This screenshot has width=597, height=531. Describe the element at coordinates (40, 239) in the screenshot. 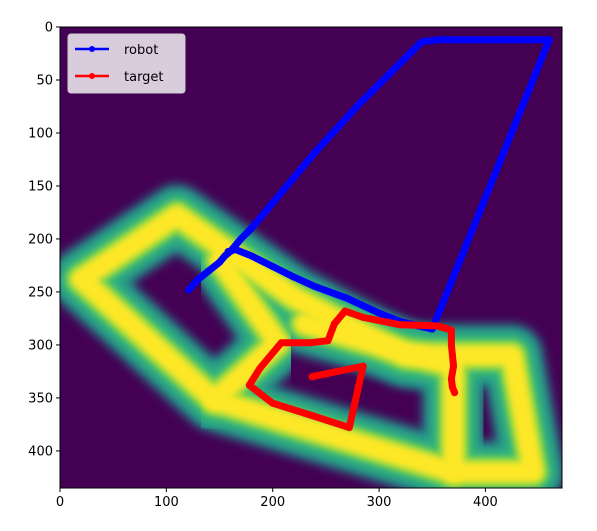

I see `y-tick-label: 200` at that location.